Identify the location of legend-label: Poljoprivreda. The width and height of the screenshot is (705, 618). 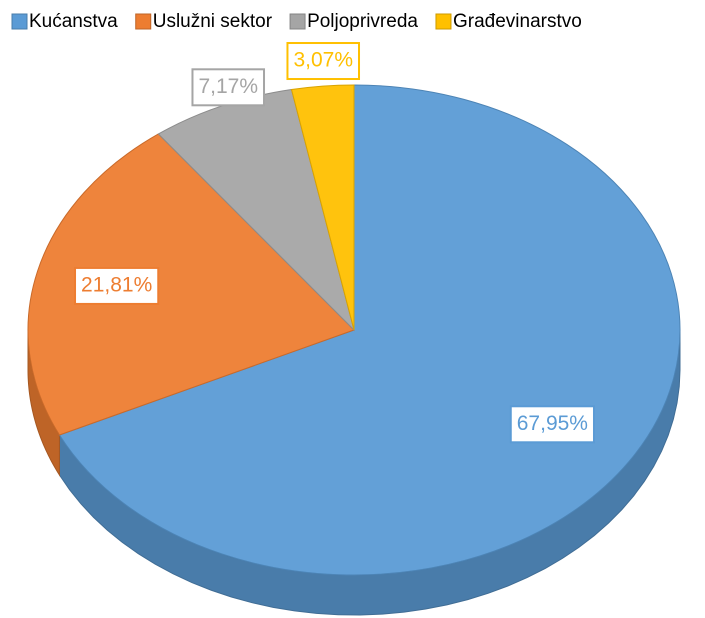
(362, 21).